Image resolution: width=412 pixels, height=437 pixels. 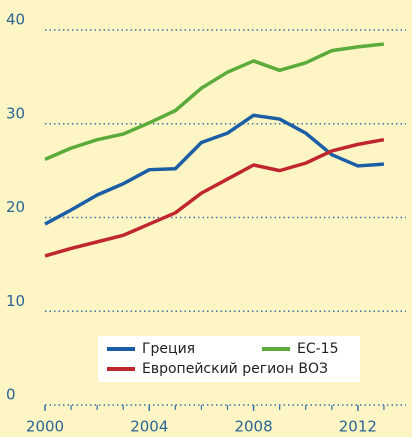 What do you see at coordinates (229, 359) in the screenshot?
I see `legend-box` at bounding box center [229, 359].